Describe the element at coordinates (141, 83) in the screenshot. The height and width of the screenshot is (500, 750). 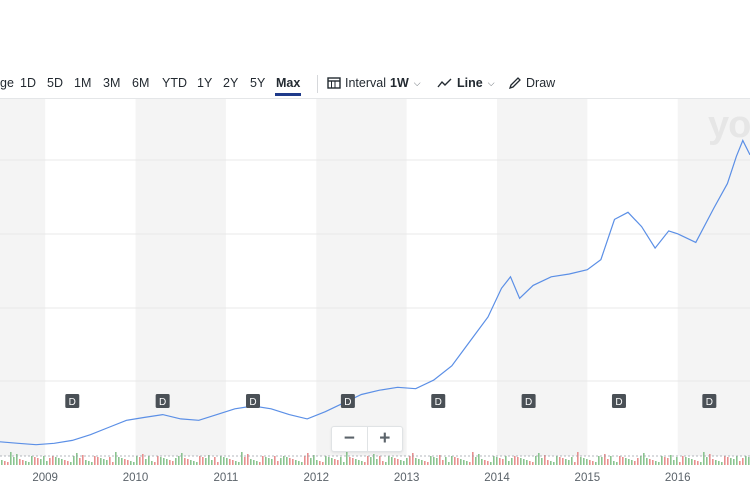
I see `range-button-6m: 6M` at that location.